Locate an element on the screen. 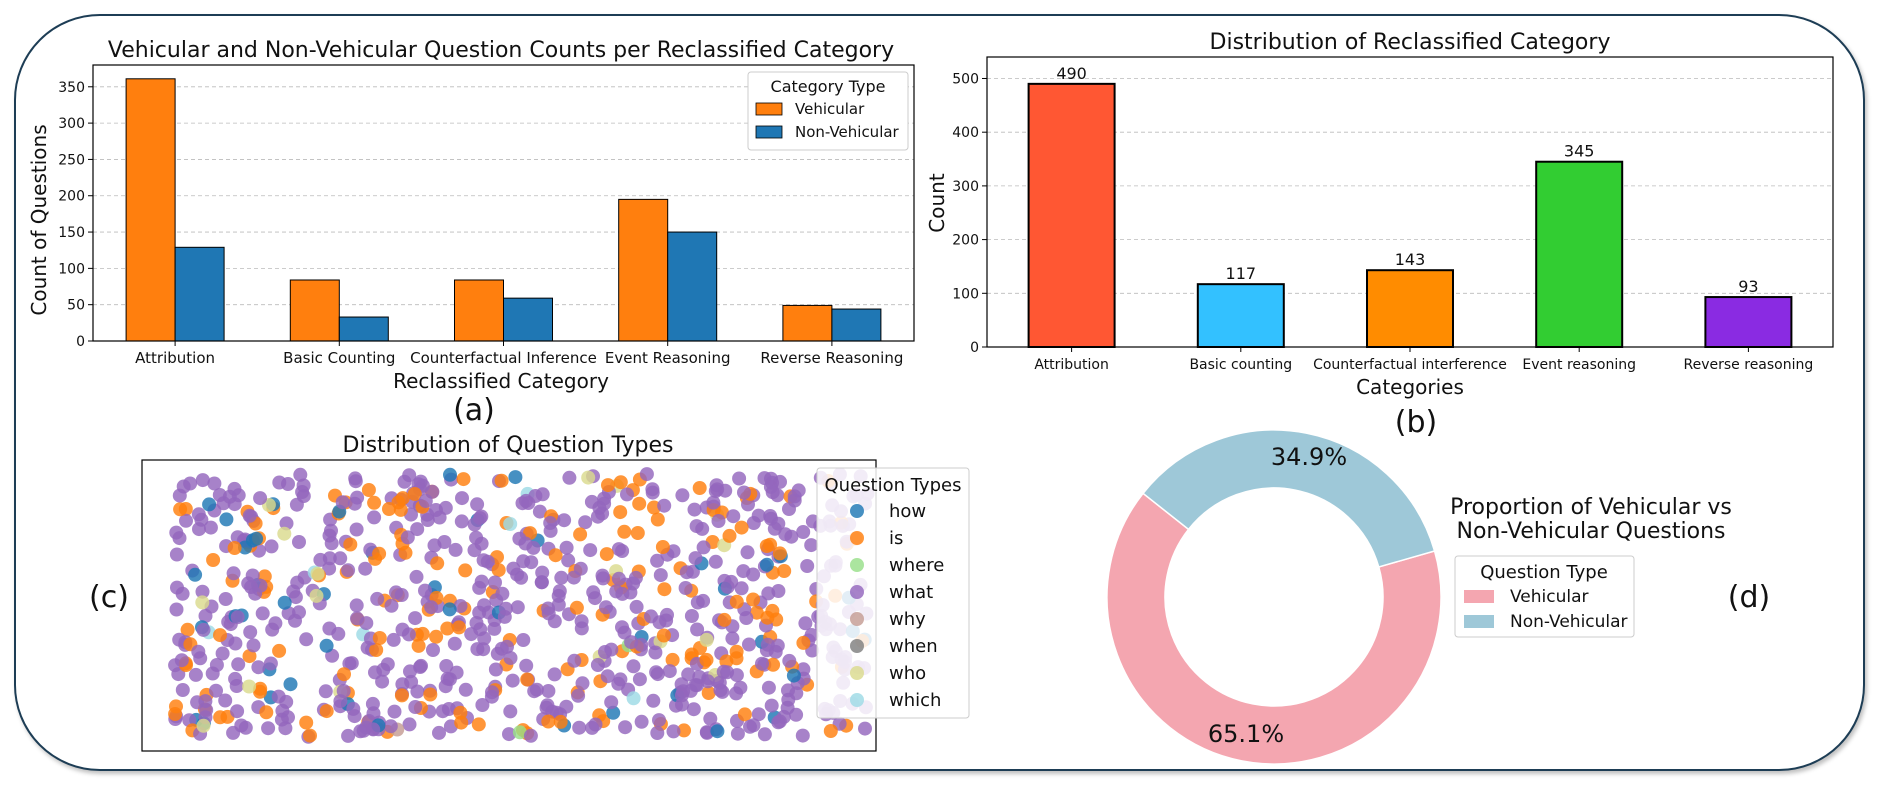  bar-vehicular-event-reasoning is located at coordinates (643, 270).